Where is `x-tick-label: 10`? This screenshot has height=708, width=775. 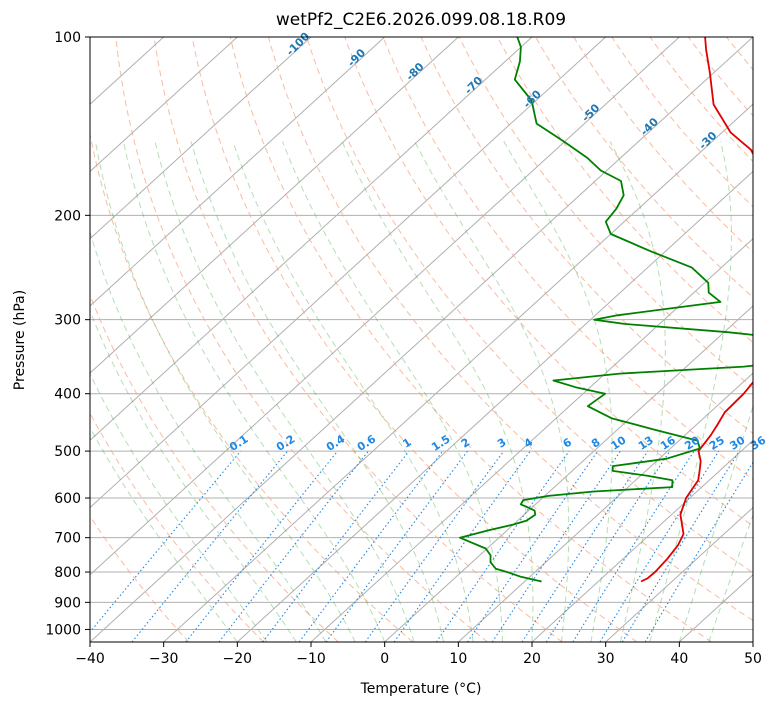
x-tick-label: 10 is located at coordinates (458, 659).